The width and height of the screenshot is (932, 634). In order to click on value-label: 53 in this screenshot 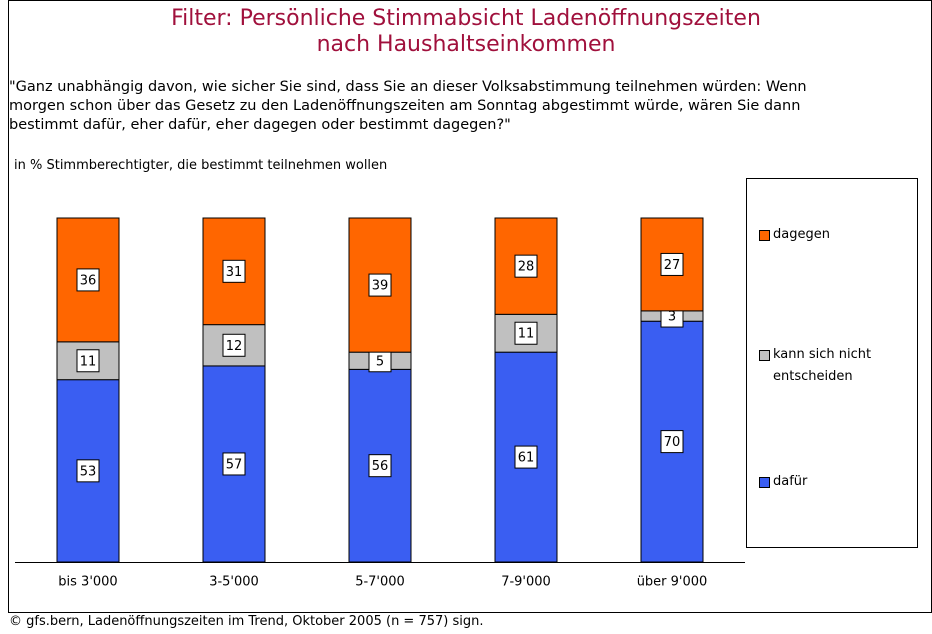, I will do `click(88, 471)`.